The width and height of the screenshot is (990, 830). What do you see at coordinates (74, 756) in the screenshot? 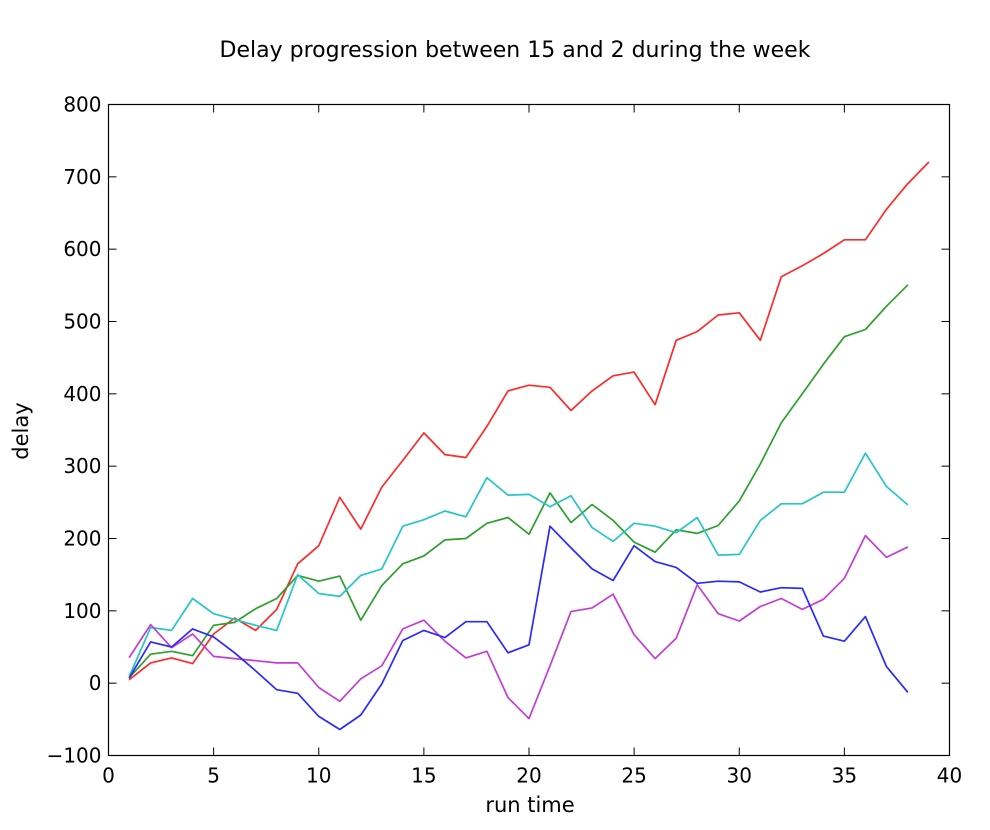
I see `y-tick-label: −100` at bounding box center [74, 756].